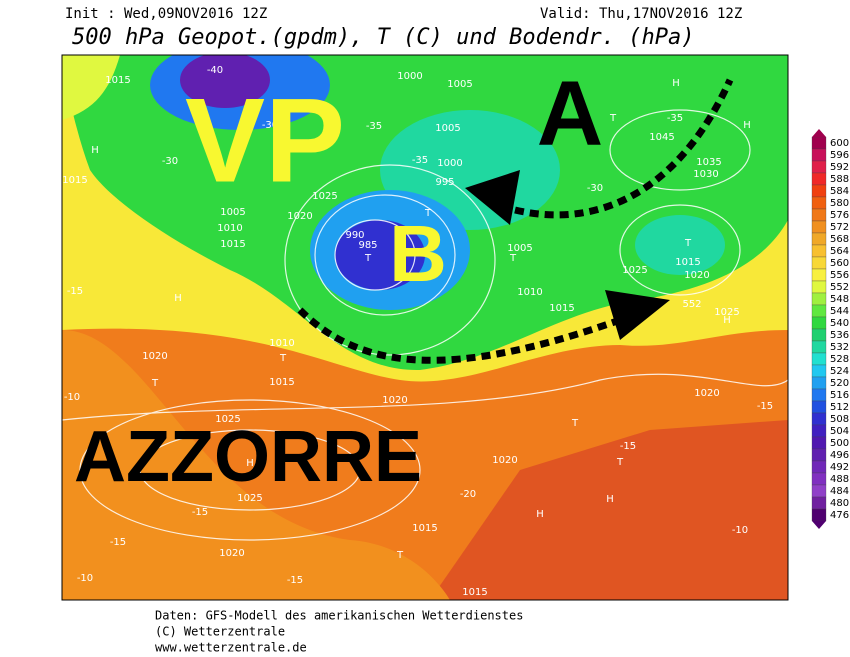 The width and height of the screenshot is (850, 657). What do you see at coordinates (444, 182) in the screenshot?
I see `map-label: 995` at bounding box center [444, 182].